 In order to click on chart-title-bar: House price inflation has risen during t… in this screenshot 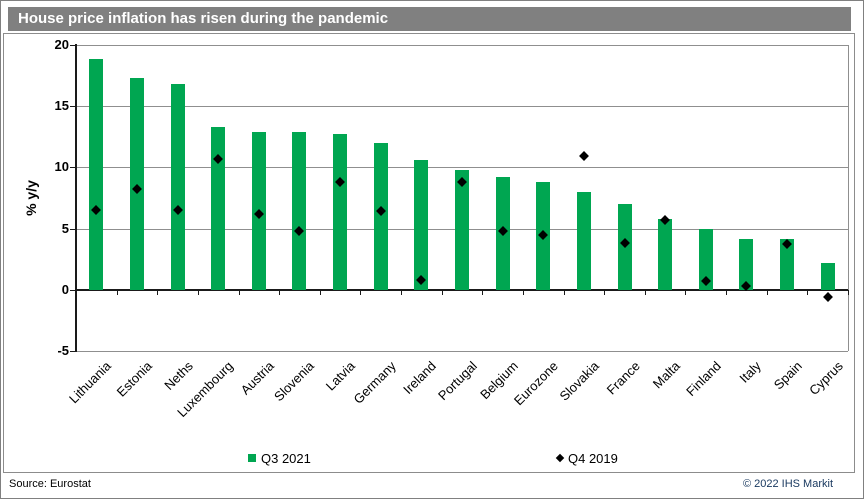, I will do `click(429, 19)`.